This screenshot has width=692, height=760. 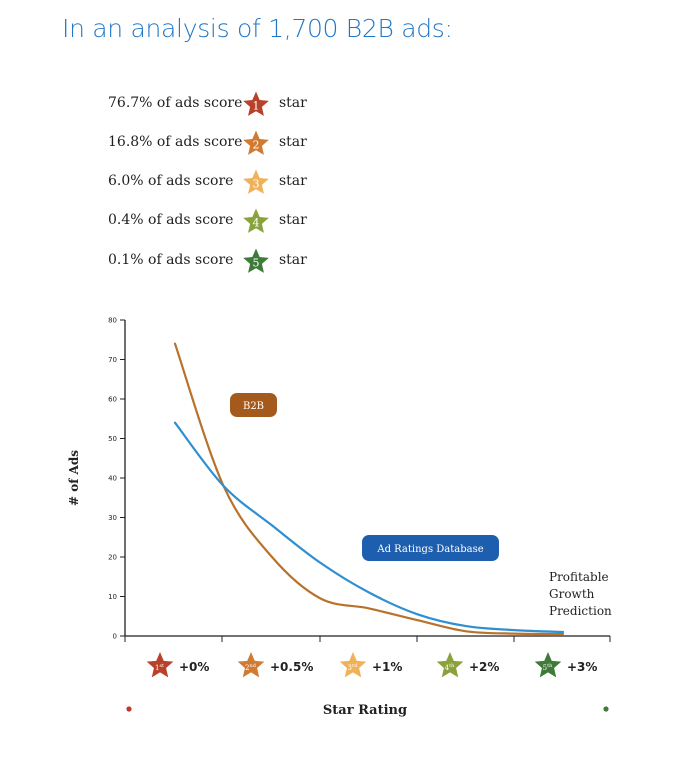 What do you see at coordinates (256, 145) in the screenshot?
I see `star-number: 2` at bounding box center [256, 145].